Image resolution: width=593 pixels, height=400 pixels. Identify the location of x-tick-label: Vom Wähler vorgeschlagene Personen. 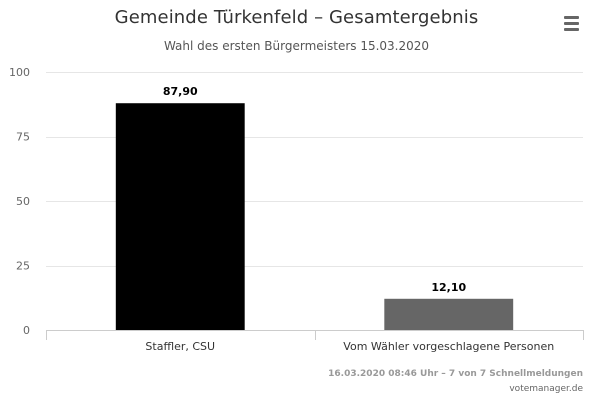
(448, 346).